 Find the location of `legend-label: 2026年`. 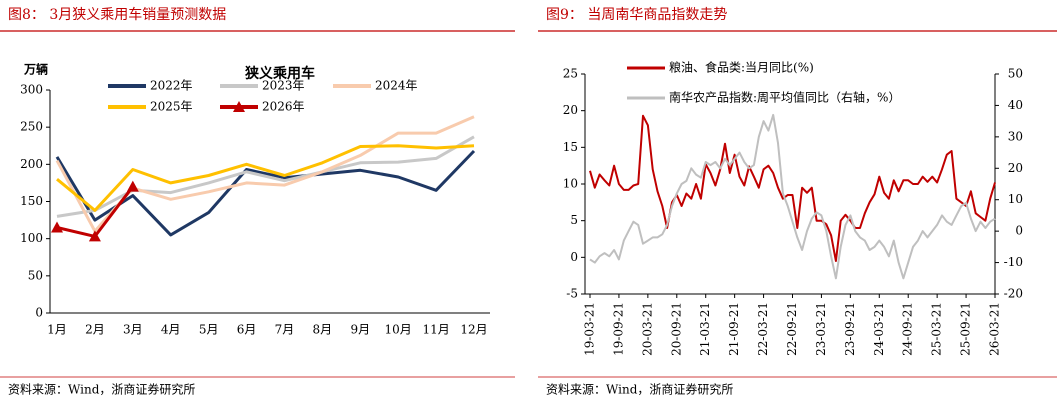

legend-label: 2026年 is located at coordinates (283, 107).